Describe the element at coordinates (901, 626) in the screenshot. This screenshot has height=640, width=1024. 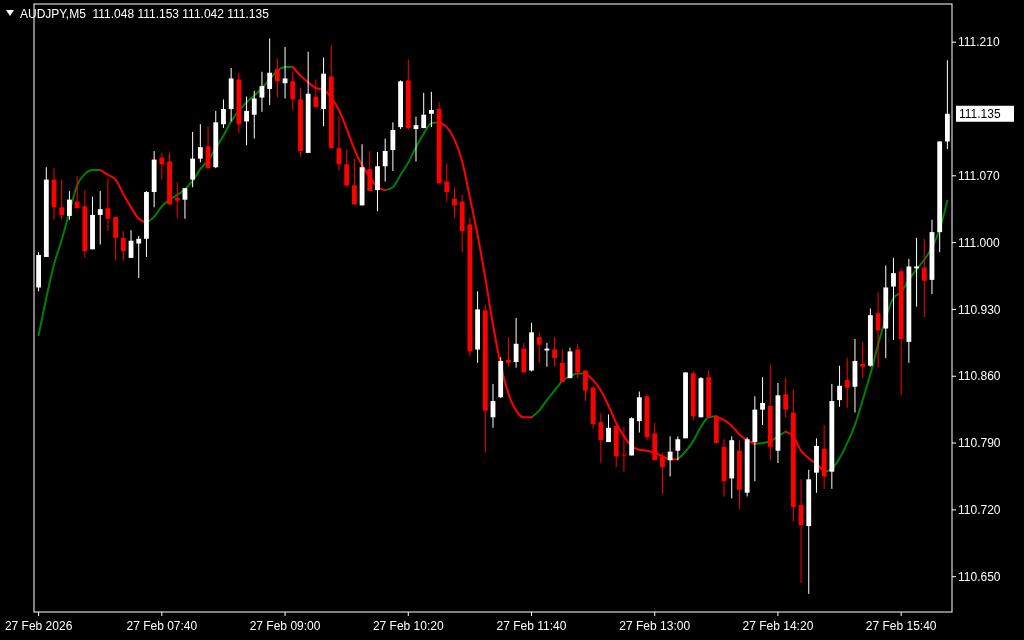
I see `x-tick-label: 27 Feb 15:40` at that location.